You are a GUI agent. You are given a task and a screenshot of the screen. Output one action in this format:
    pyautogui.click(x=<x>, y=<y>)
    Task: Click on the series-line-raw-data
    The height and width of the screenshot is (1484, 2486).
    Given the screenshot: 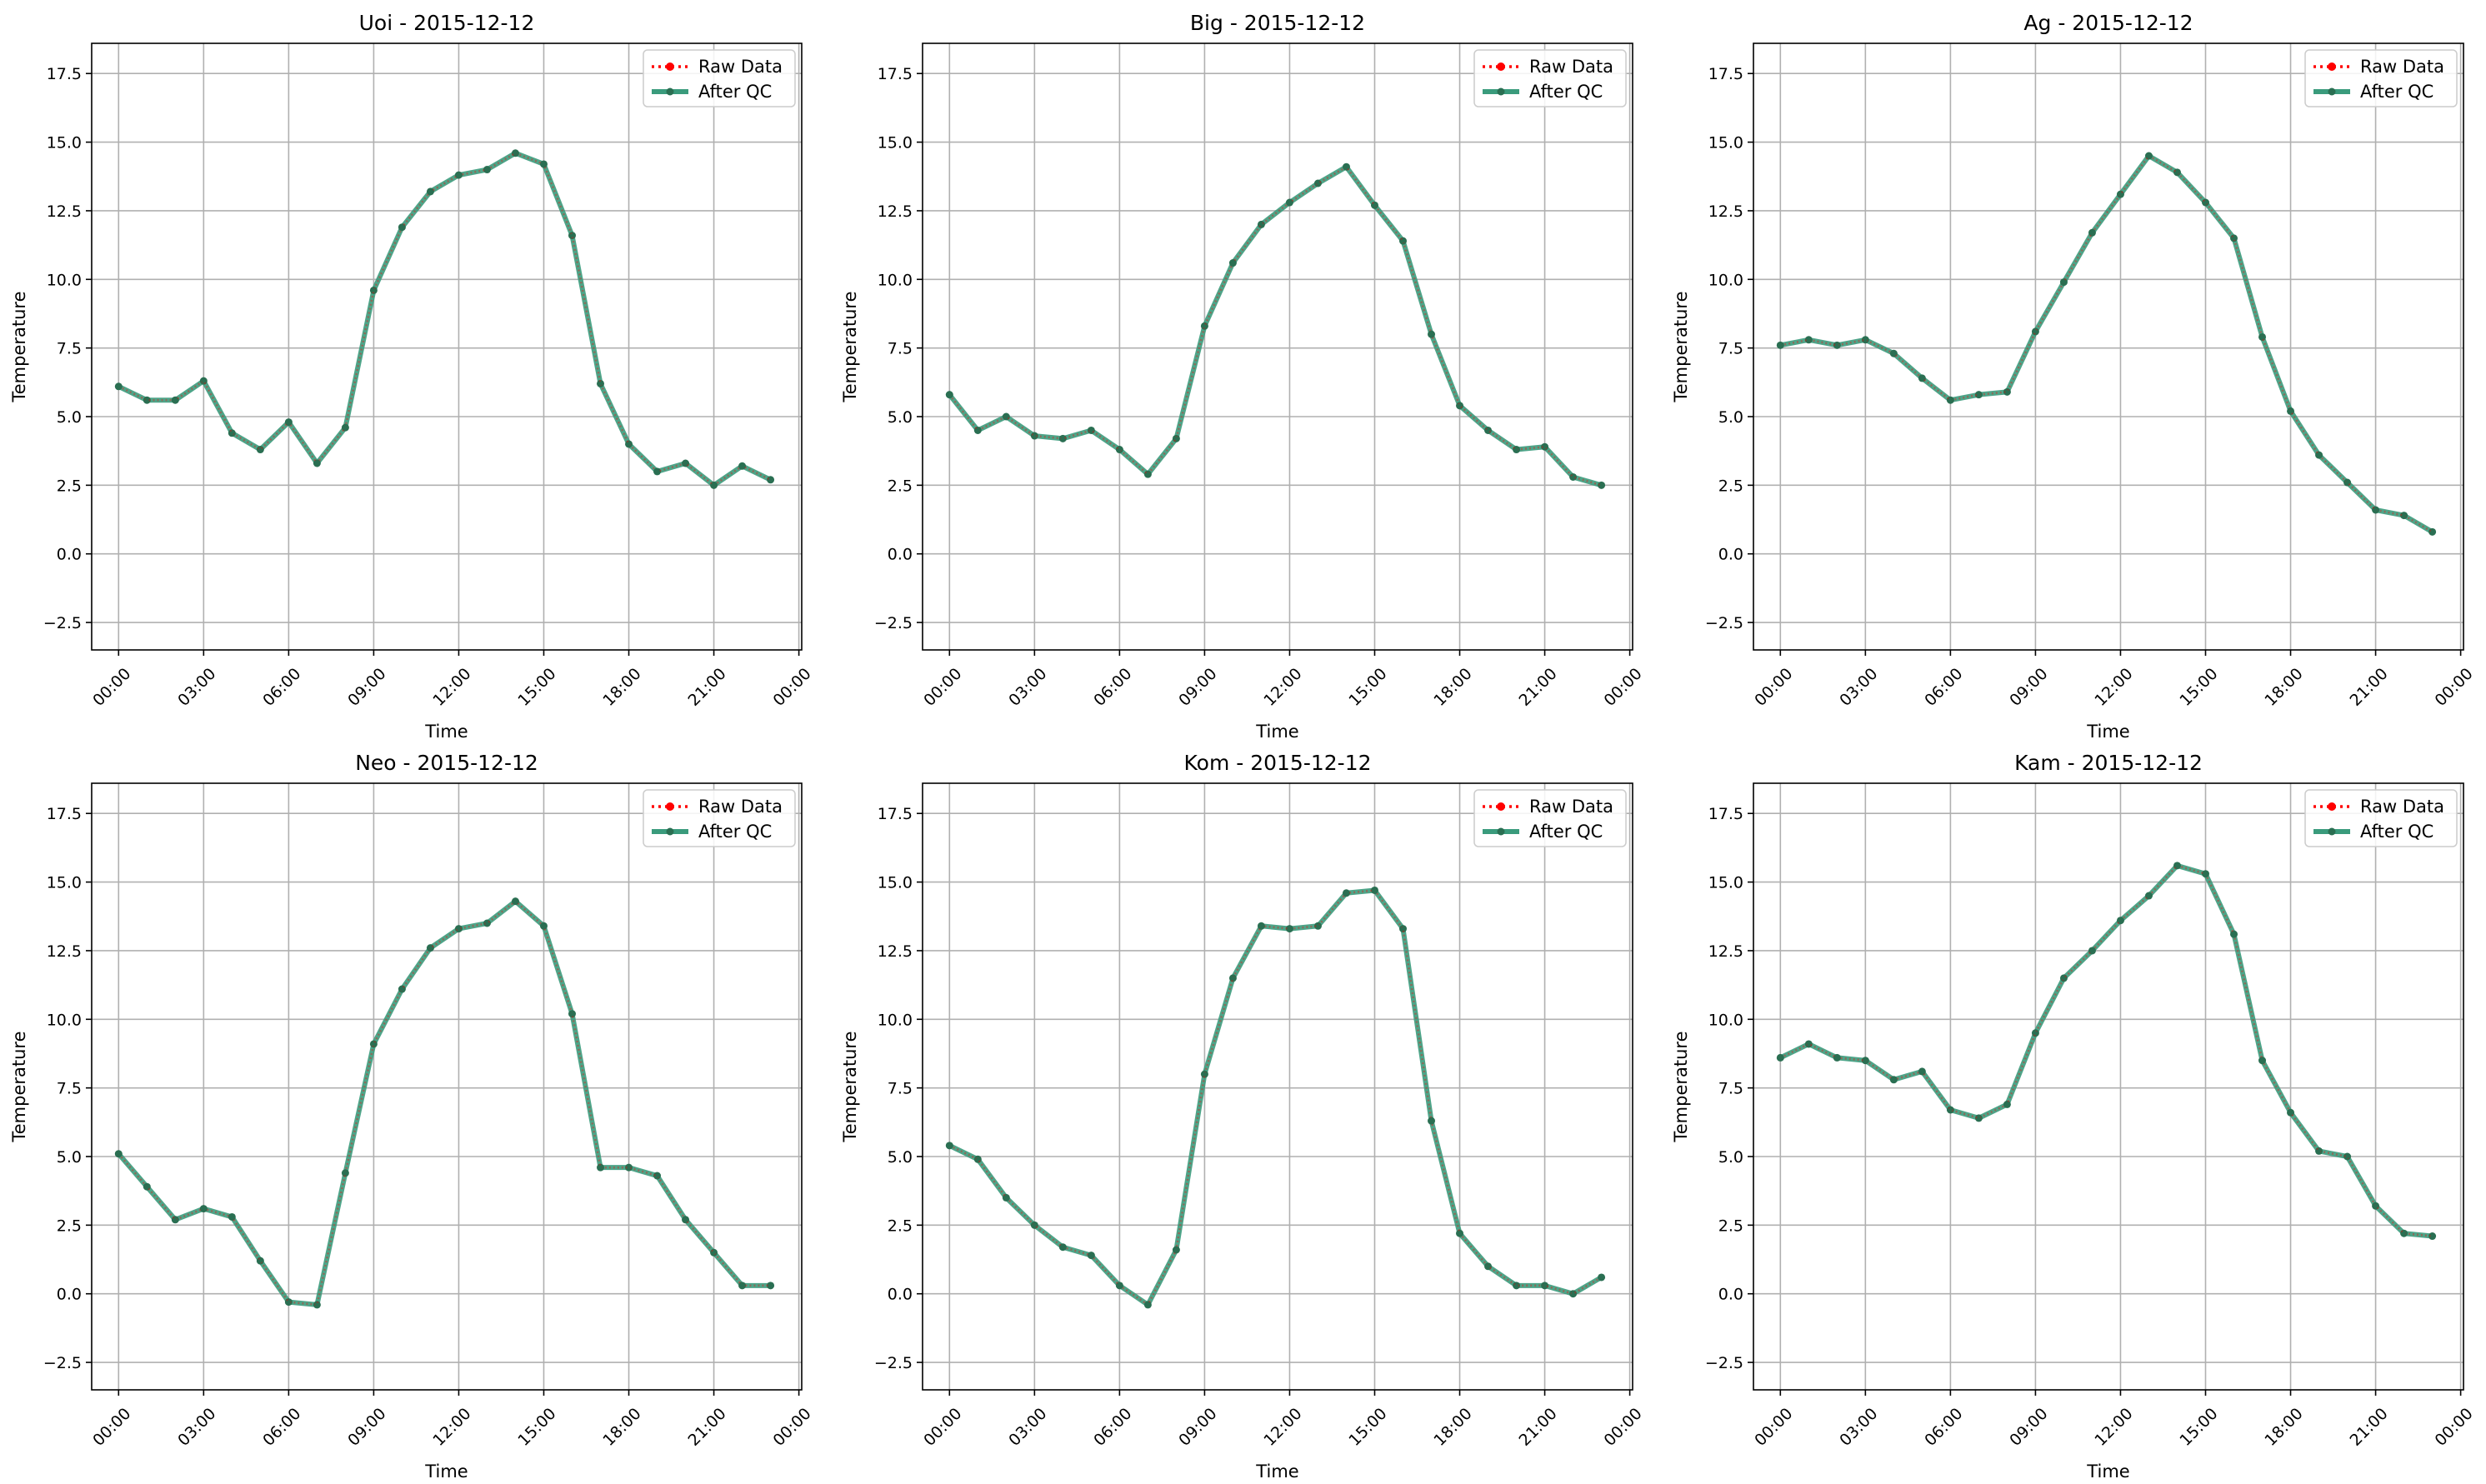 What is the action you would take?
    pyautogui.click(x=445, y=319)
    